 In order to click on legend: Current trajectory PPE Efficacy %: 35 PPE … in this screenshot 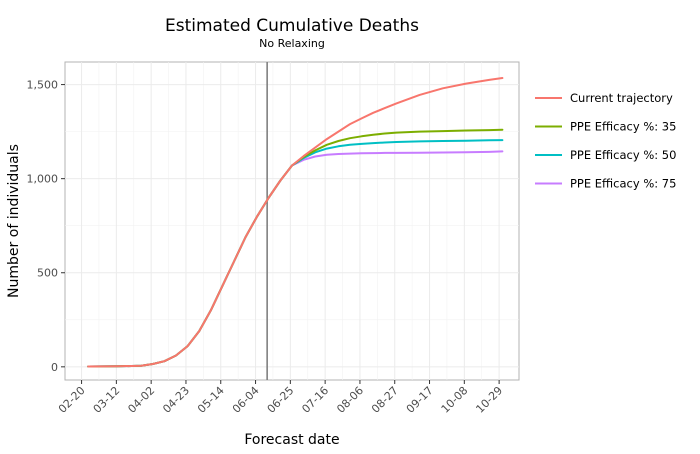, I will do `click(605, 141)`.